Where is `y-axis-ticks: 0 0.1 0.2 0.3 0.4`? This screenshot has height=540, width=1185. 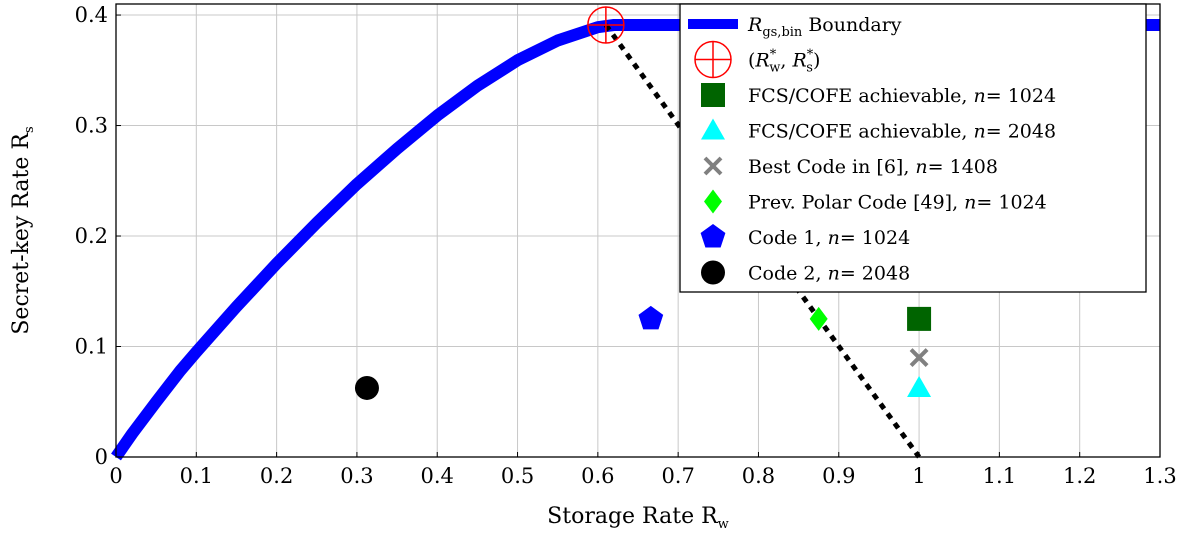
y-axis-ticks: 0 0.1 0.2 0.3 0.4 is located at coordinates (98, 236).